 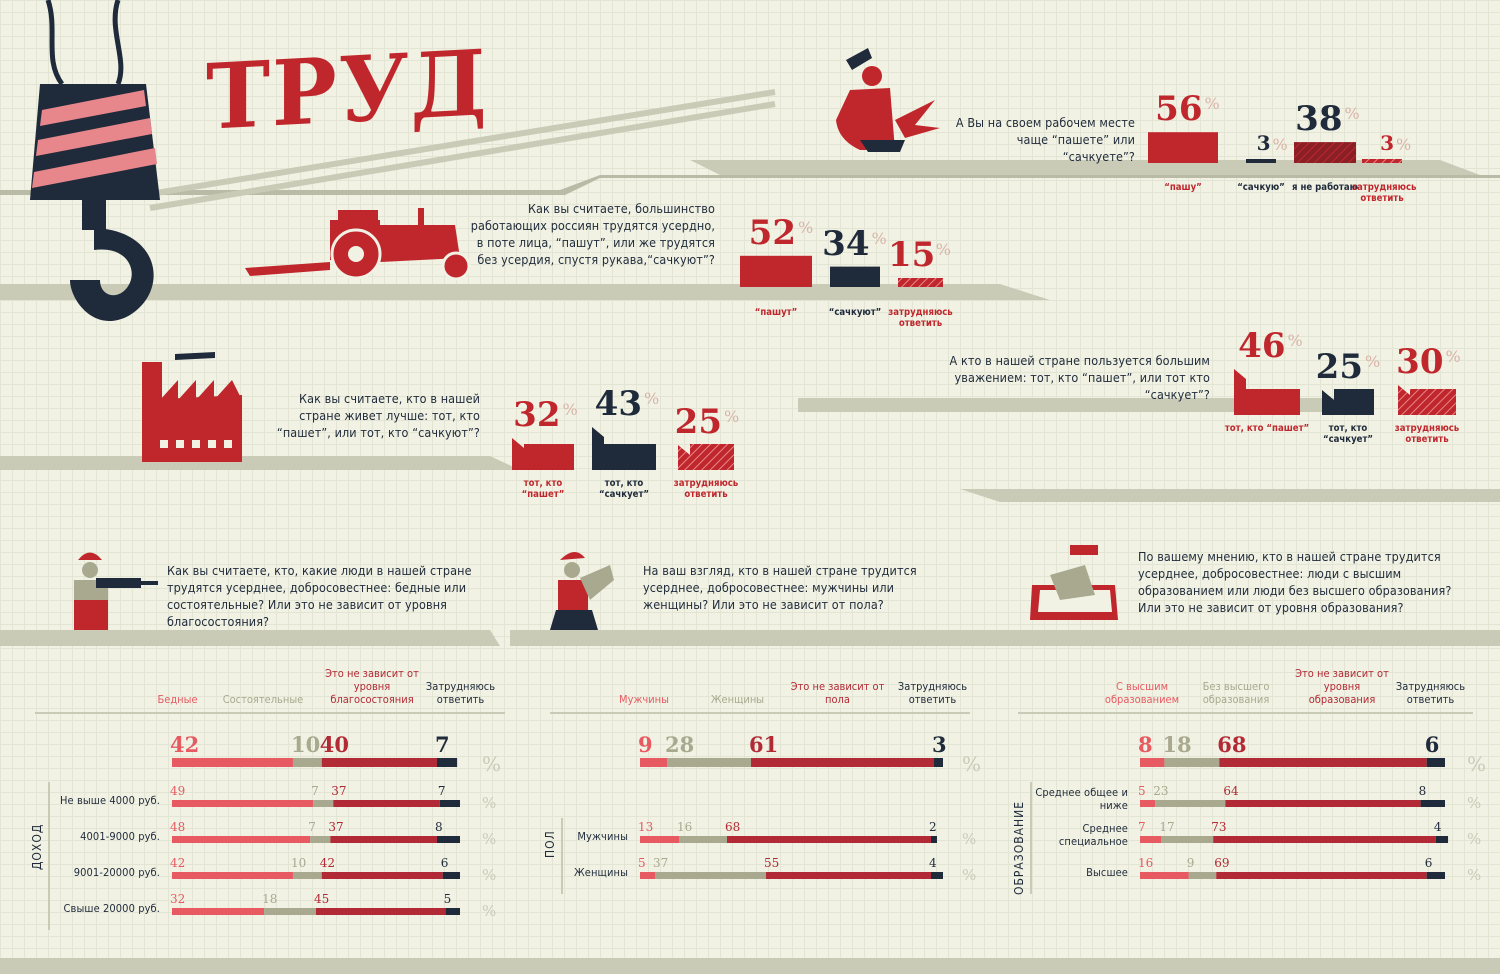 What do you see at coordinates (1231, 791) in the screenshot?
I see `segval-education-row0-2: 64` at bounding box center [1231, 791].